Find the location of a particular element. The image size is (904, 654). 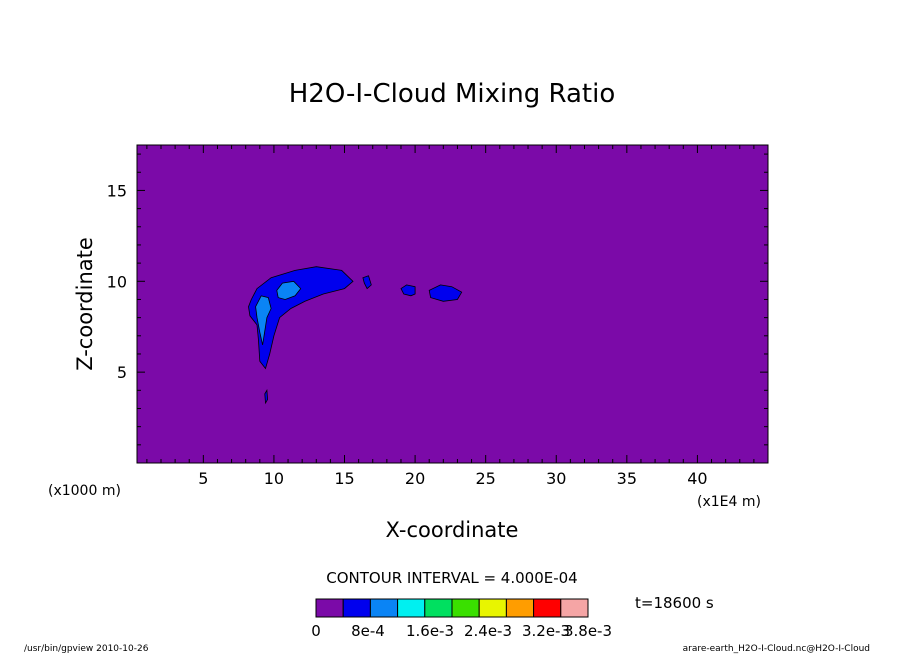

colorbar-label: 3.2e-3 is located at coordinates (546, 631).